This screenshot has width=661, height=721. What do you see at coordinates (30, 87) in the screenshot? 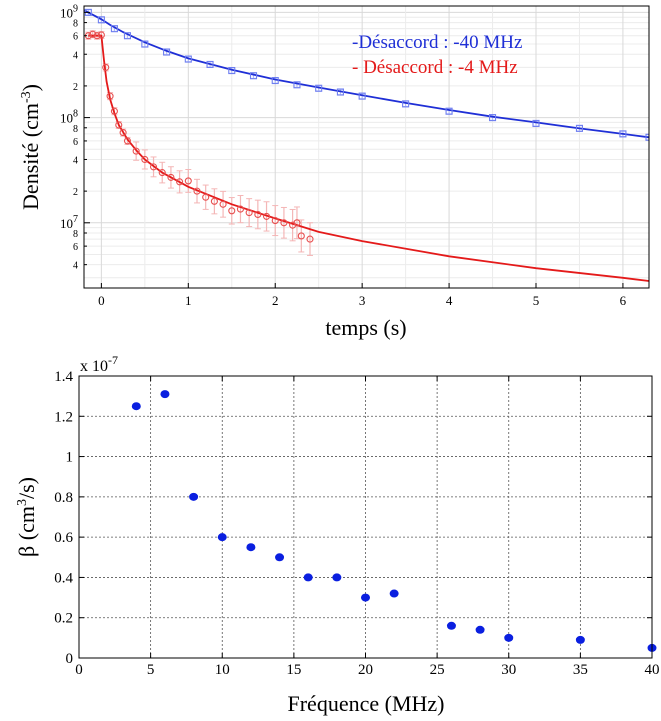
I see `y-axis-title-end: )` at bounding box center [30, 87].